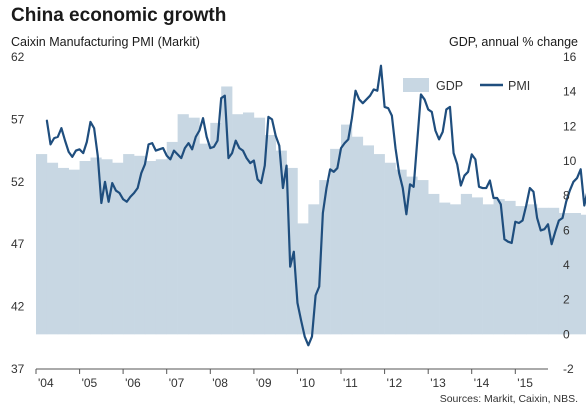 This screenshot has width=586, height=408. What do you see at coordinates (466, 85) in the screenshot?
I see `legend: GDP PMI` at bounding box center [466, 85].